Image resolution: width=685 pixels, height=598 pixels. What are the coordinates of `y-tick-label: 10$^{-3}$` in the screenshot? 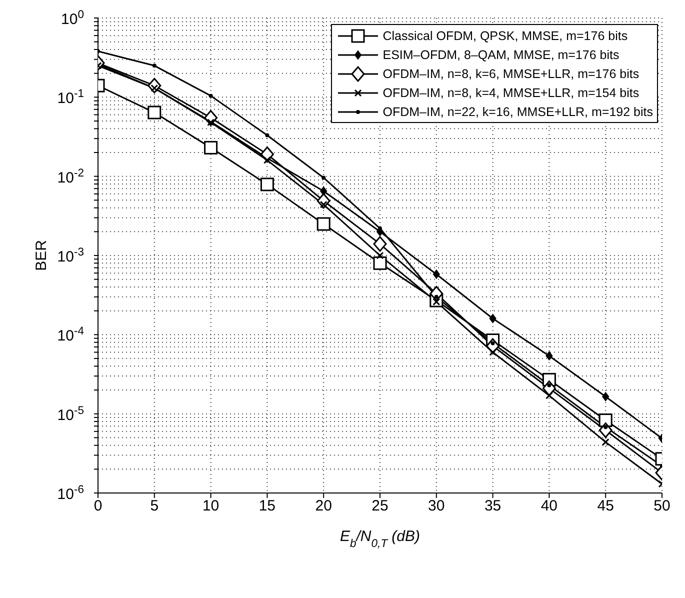 It's located at (70, 256).